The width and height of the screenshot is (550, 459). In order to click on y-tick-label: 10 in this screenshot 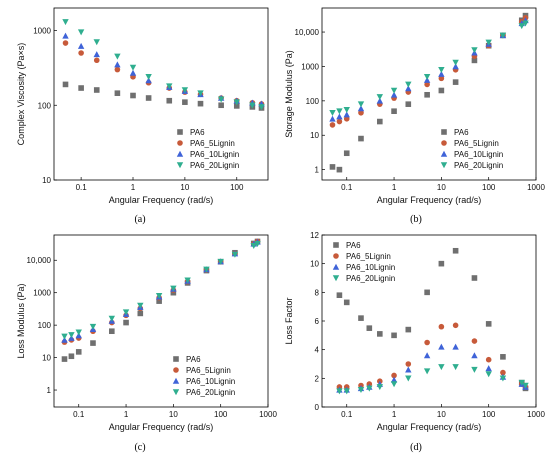, I will do `click(46, 180)`.